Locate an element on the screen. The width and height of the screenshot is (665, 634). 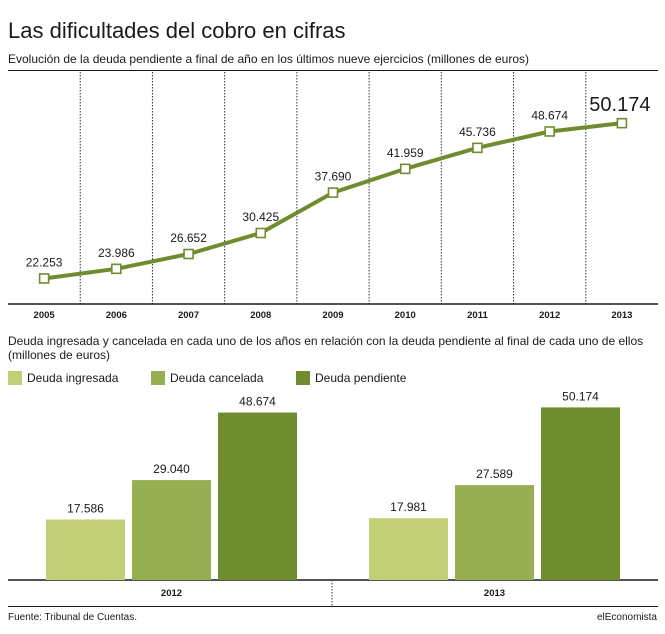
legend-item-ingresada: Deuda ingresada is located at coordinates (63, 378).